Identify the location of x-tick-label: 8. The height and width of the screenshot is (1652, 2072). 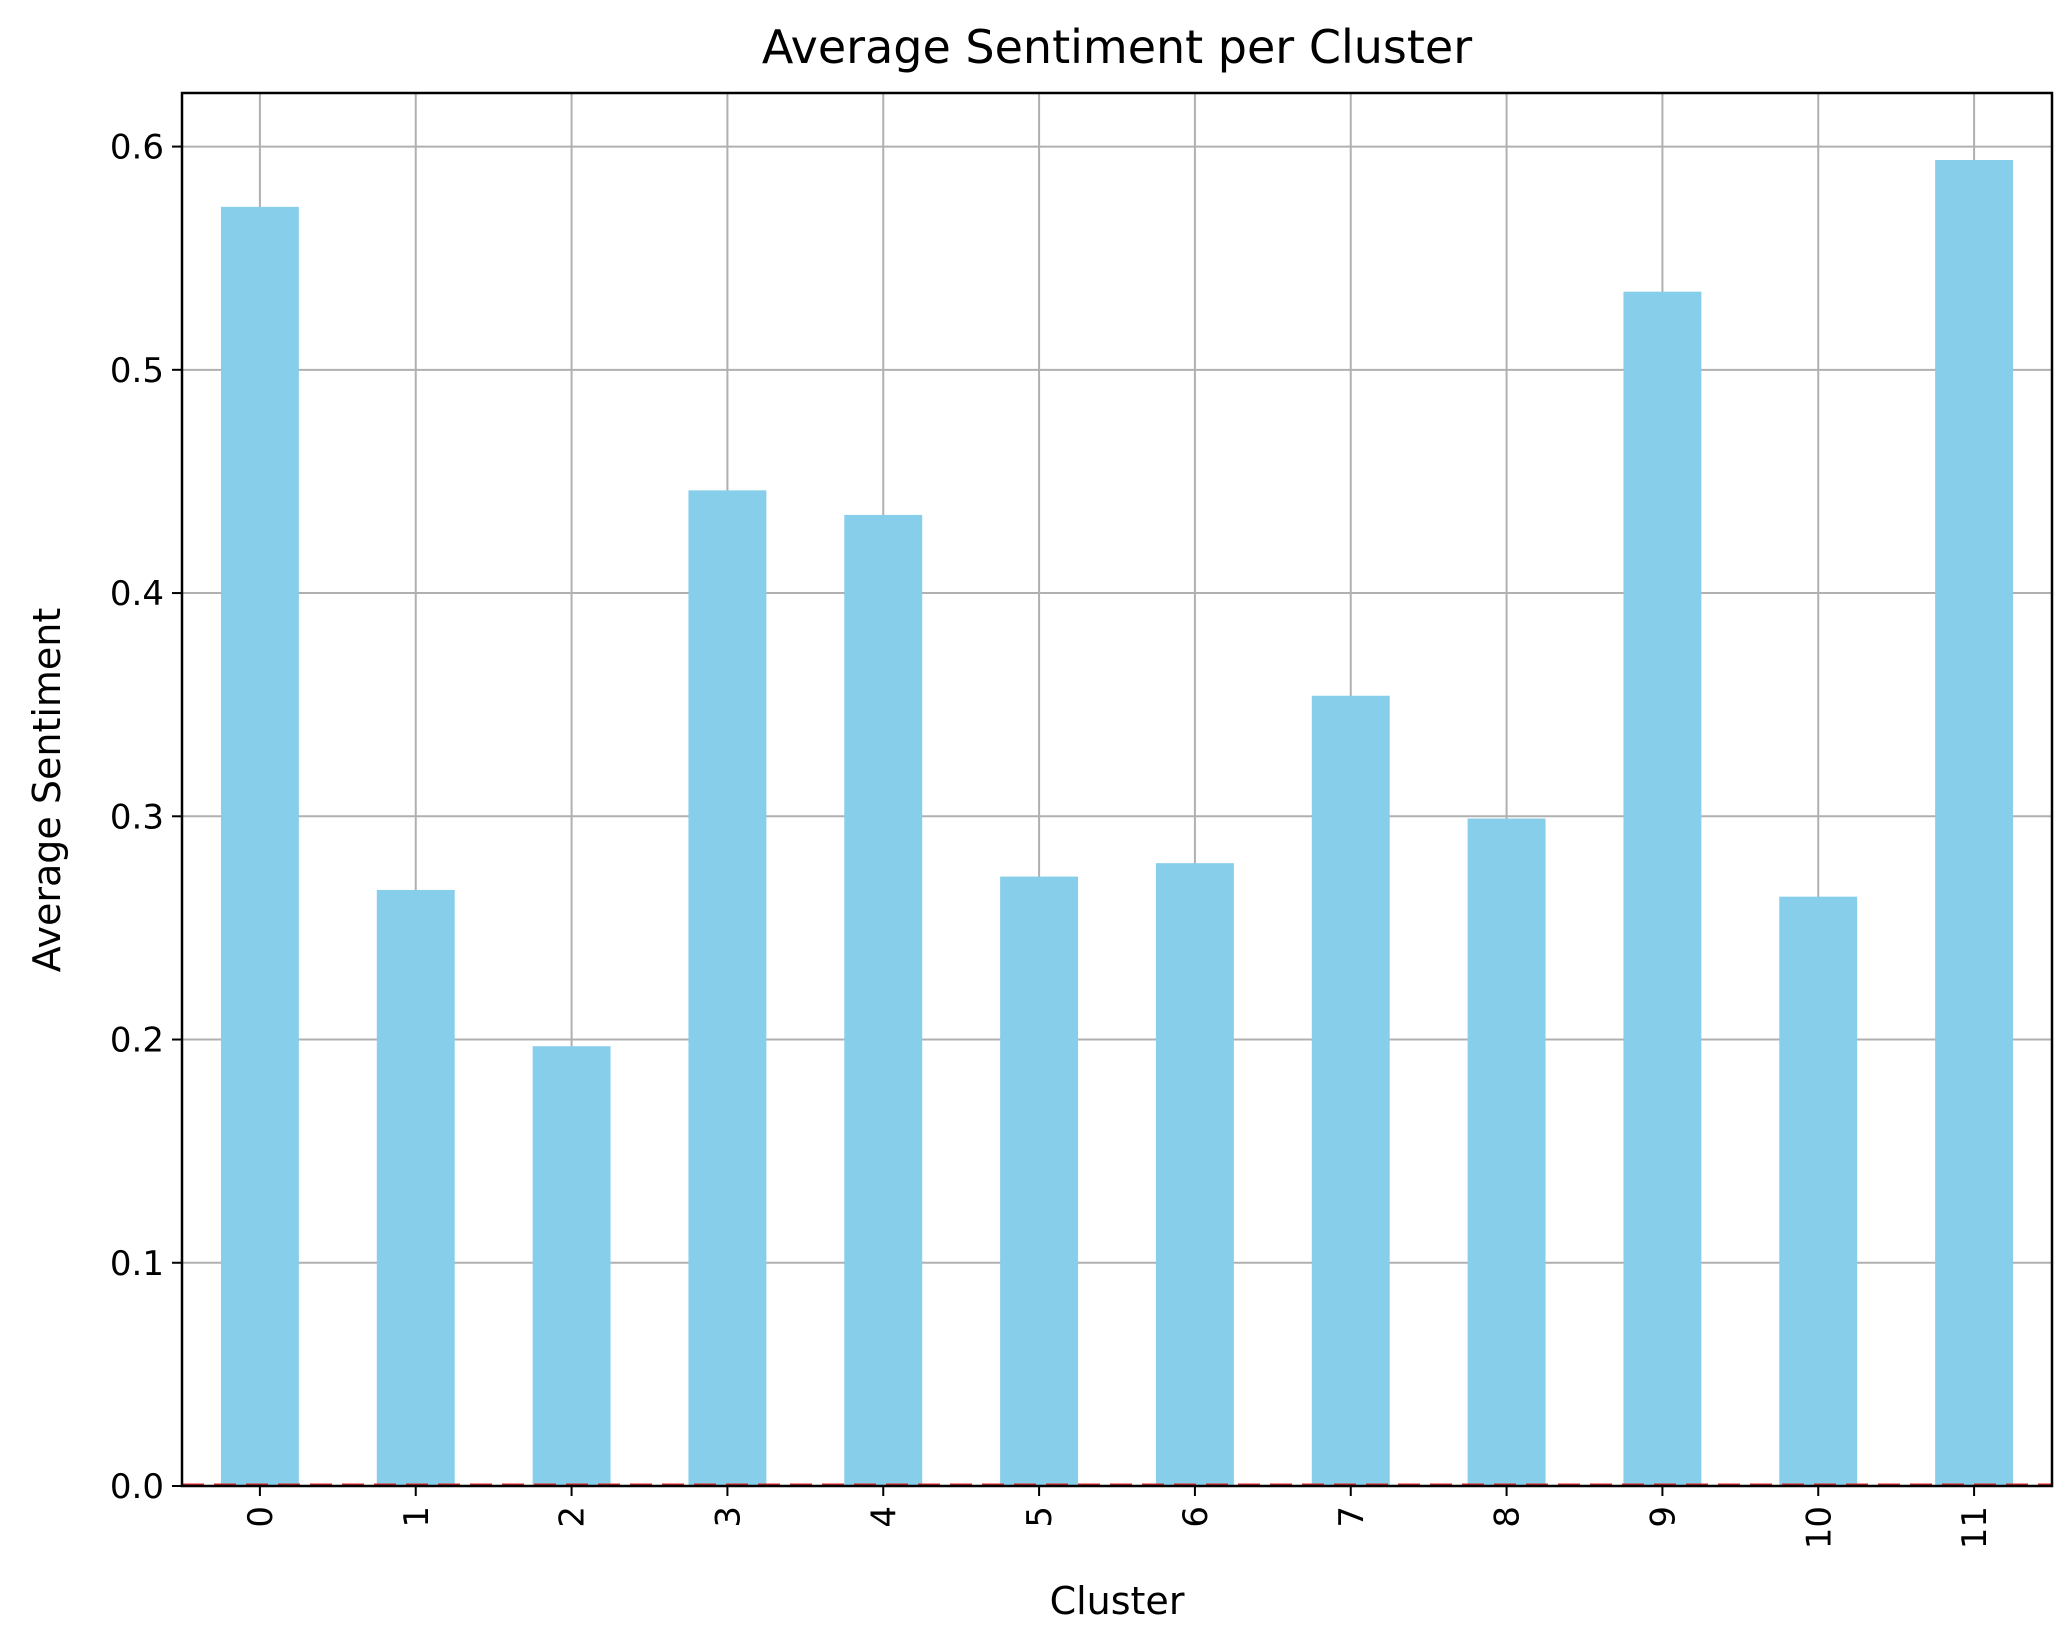
(1508, 1517).